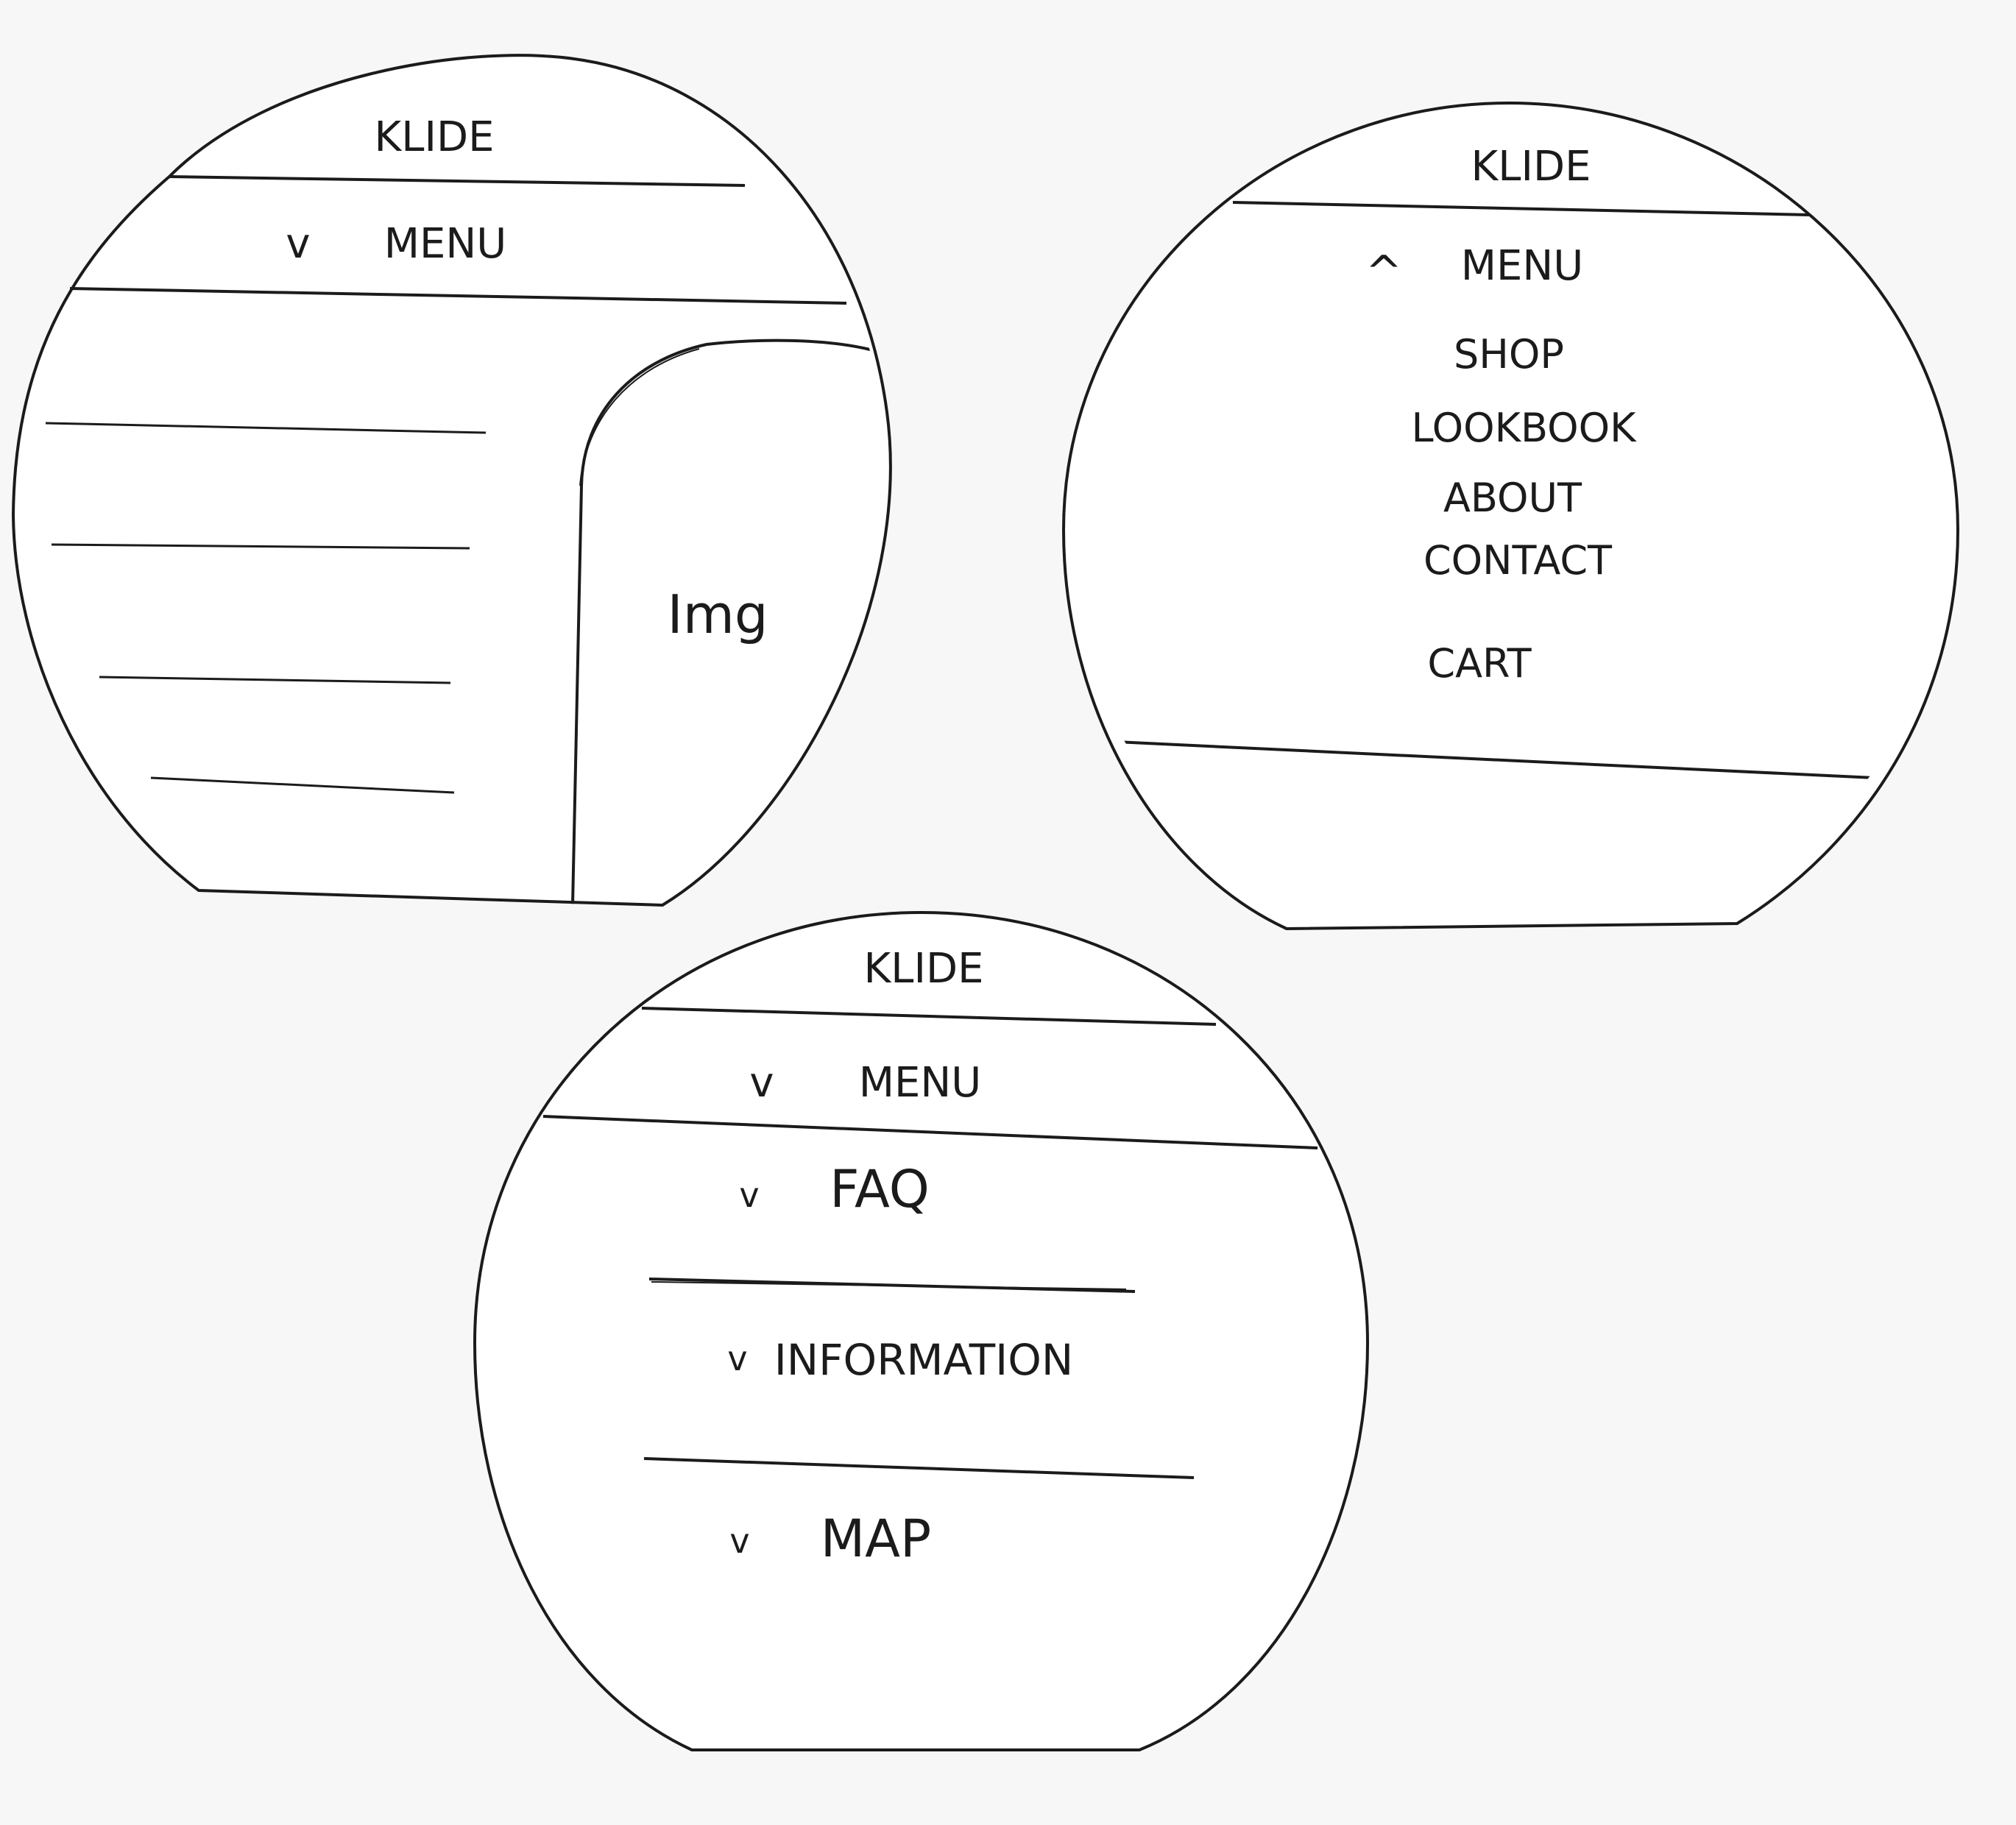 This screenshot has height=1825, width=2016. Describe the element at coordinates (1524, 428) in the screenshot. I see `nav-item-lookbook: LOOKBOOK` at that location.